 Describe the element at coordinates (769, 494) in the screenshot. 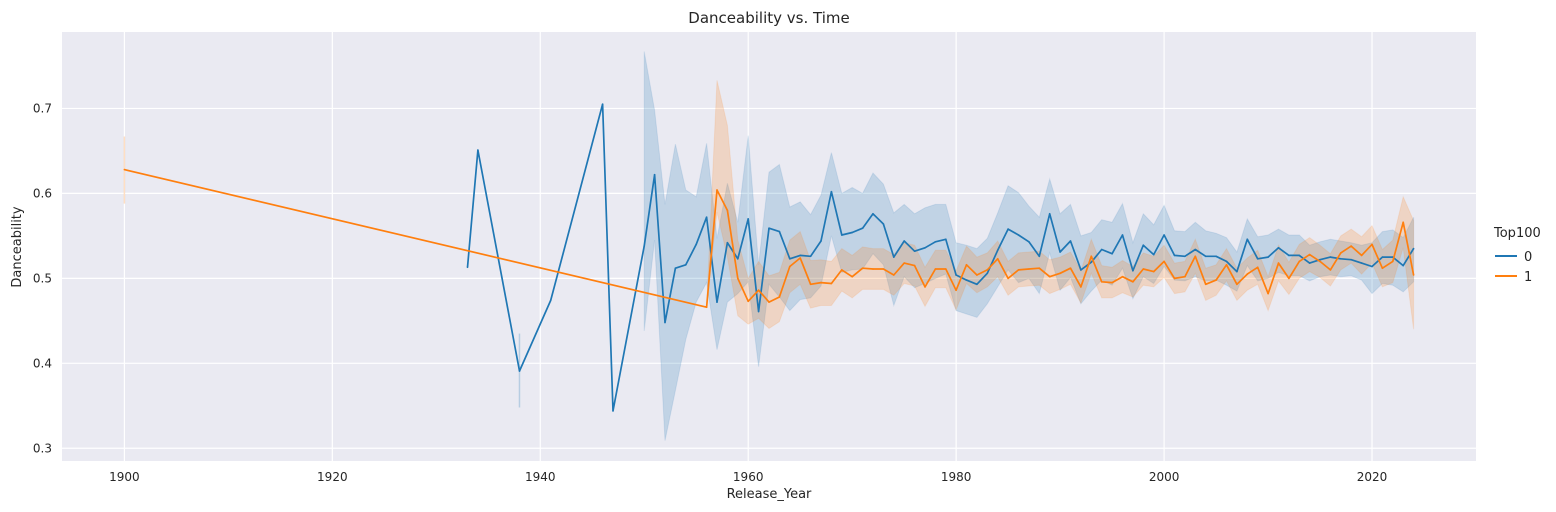

I see `x-axis-label: Release_Year` at that location.